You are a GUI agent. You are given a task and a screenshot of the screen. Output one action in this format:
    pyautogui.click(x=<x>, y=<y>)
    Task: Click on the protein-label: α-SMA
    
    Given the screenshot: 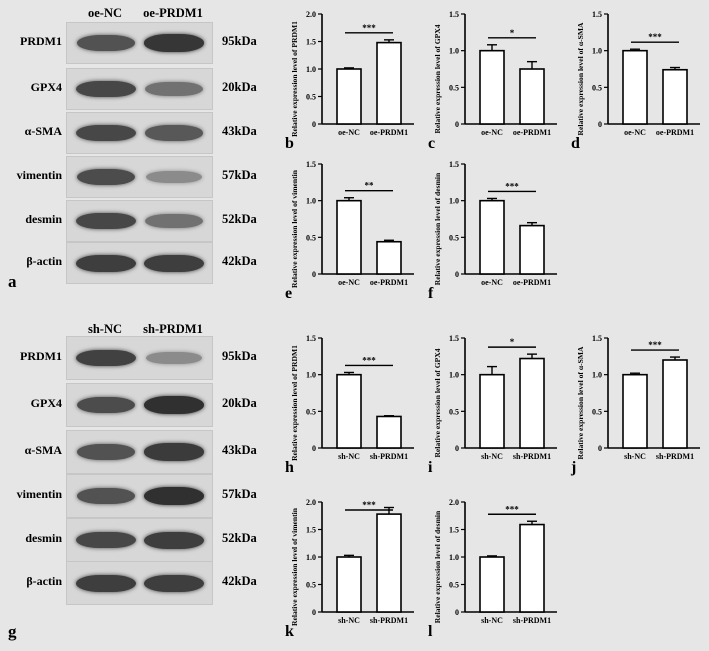 What is the action you would take?
    pyautogui.click(x=43, y=450)
    